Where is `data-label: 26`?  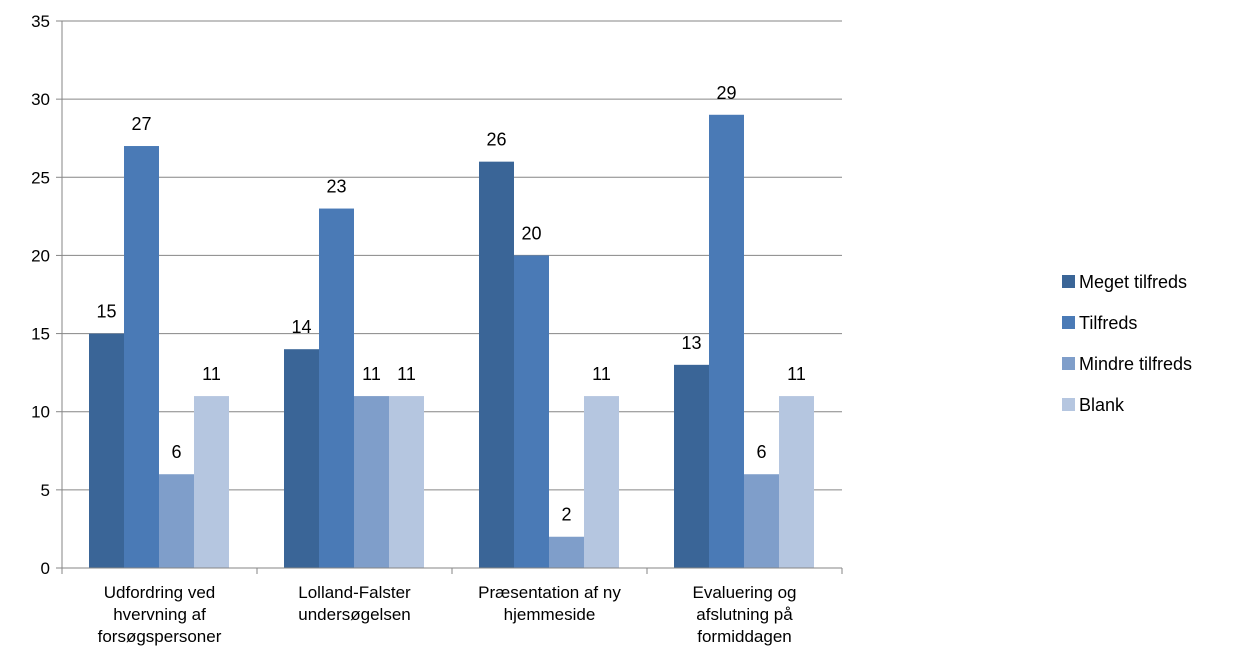 data-label: 26 is located at coordinates (496, 140).